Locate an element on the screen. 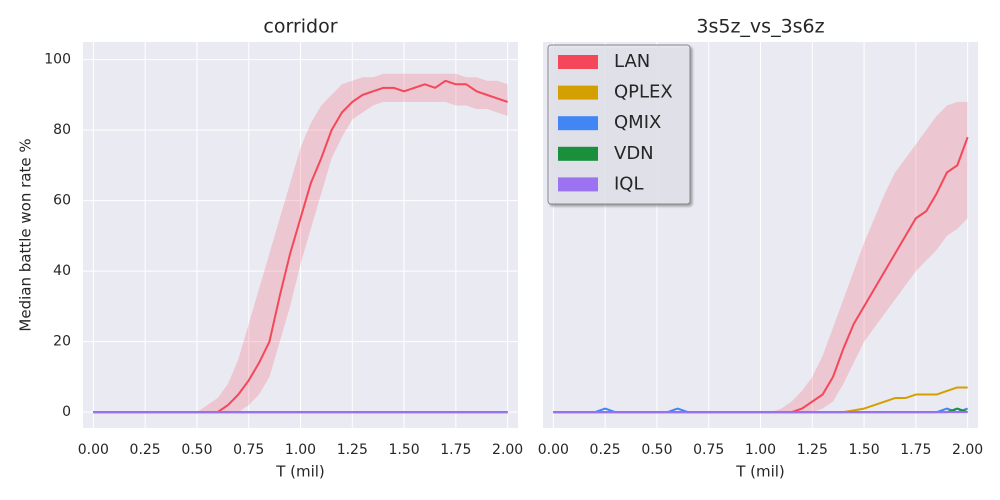 The height and width of the screenshot is (500, 1000). legend-box is located at coordinates (619, 124).